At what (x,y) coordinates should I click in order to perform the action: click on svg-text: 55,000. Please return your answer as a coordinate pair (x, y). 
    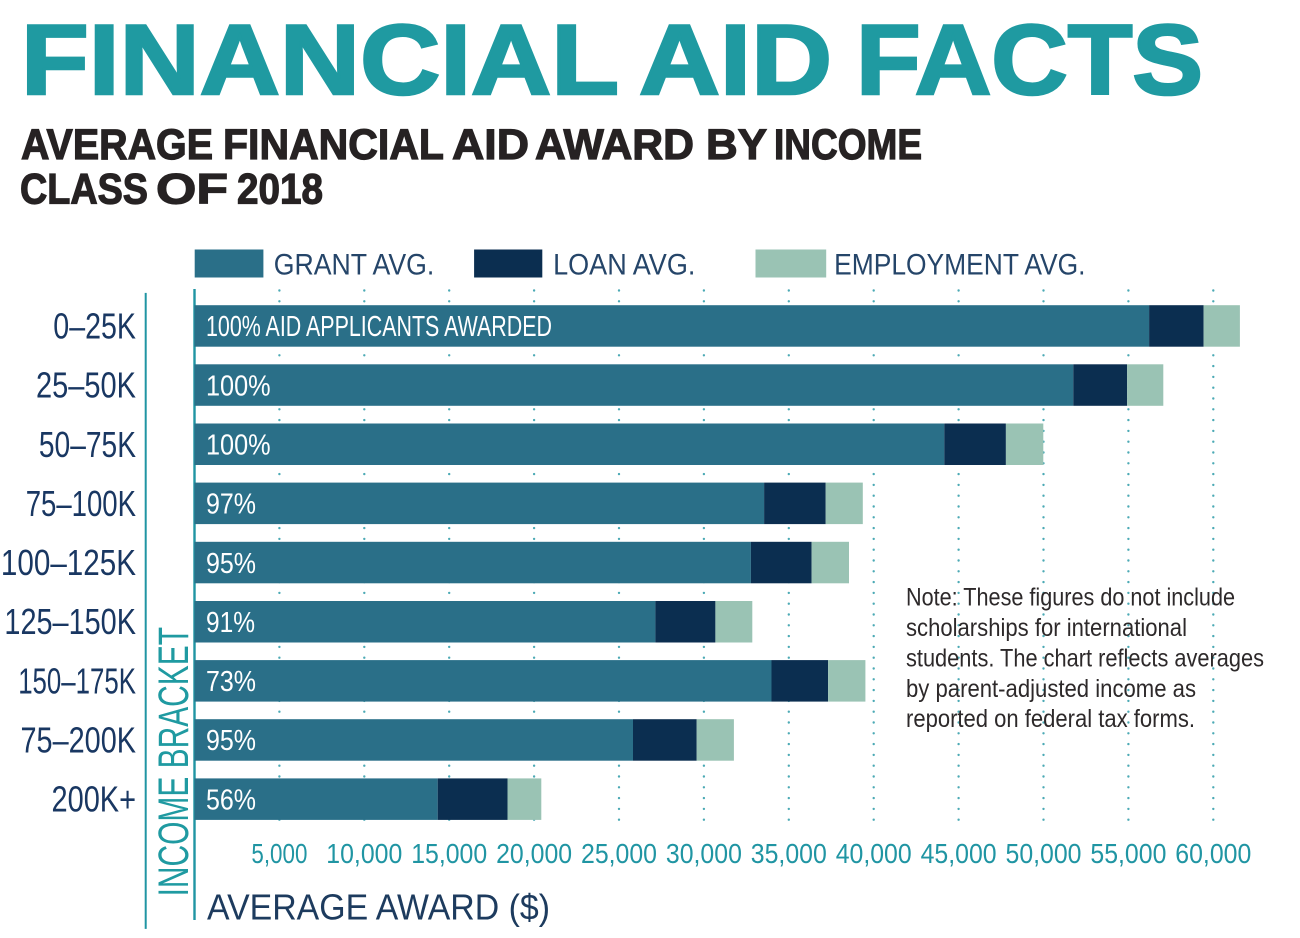
    Looking at the image, I should click on (1128, 853).